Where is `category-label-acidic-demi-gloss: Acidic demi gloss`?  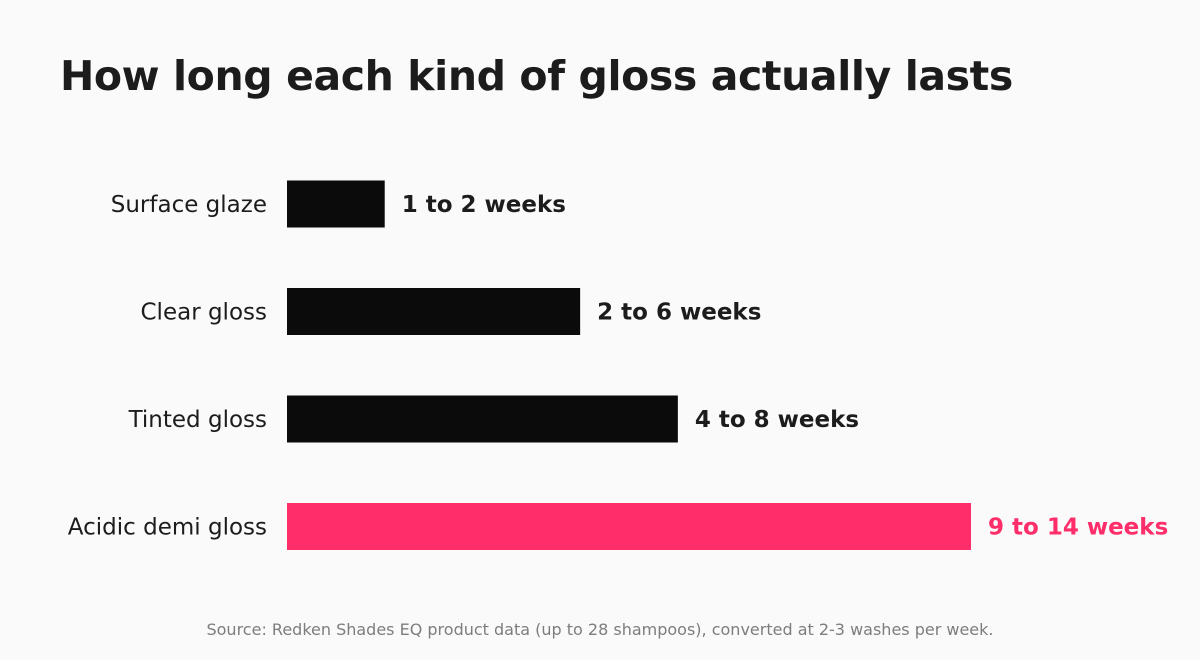
category-label-acidic-demi-gloss: Acidic demi gloss is located at coordinates (167, 528).